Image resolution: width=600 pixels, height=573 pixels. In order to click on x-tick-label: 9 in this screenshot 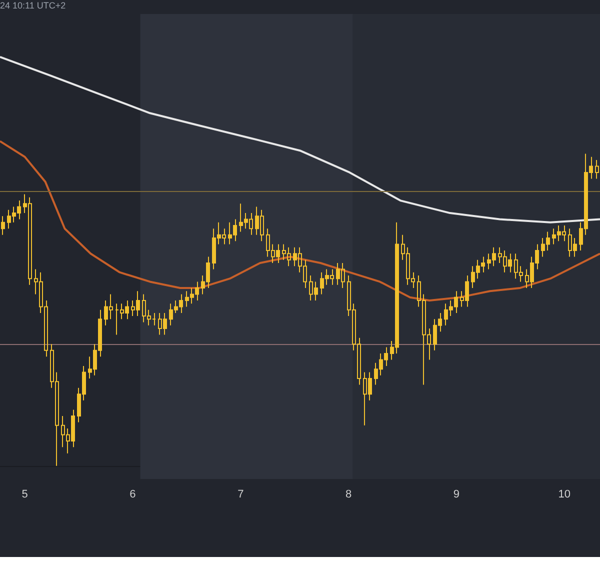, I will do `click(456, 494)`.